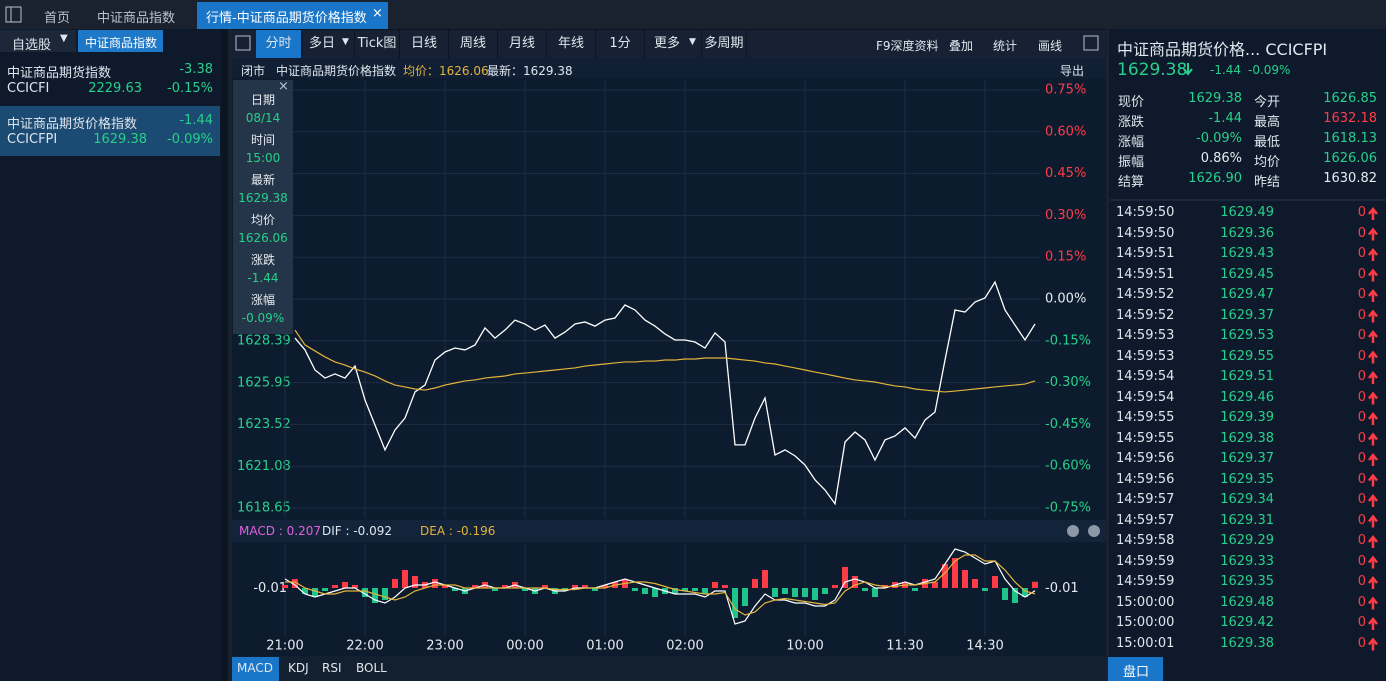  I want to click on menu-icon, so click(13, 14).